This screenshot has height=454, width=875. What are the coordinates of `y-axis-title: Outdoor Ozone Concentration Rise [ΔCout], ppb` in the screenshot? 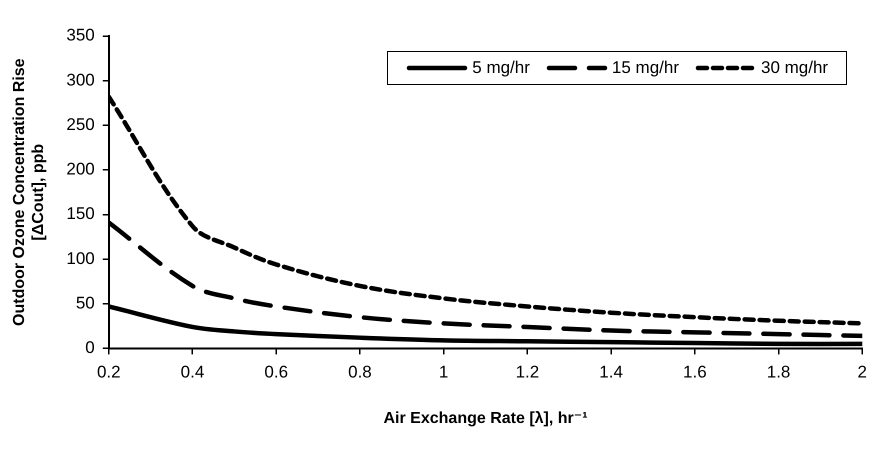 It's located at (29, 192).